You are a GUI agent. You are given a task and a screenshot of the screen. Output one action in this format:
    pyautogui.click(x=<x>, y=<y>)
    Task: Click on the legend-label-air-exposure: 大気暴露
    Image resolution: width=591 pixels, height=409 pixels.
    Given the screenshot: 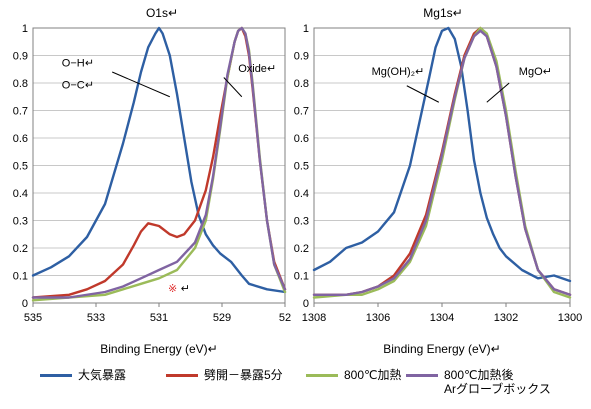 What is the action you would take?
    pyautogui.click(x=102, y=375)
    